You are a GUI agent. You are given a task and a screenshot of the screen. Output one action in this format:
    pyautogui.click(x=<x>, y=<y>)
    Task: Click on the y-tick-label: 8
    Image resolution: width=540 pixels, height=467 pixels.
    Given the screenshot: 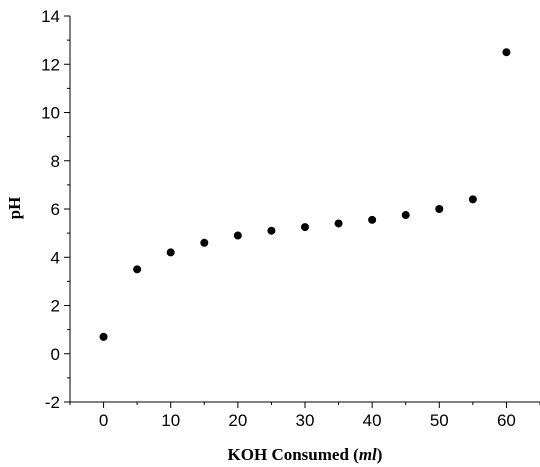 What is the action you would take?
    pyautogui.click(x=55, y=161)
    